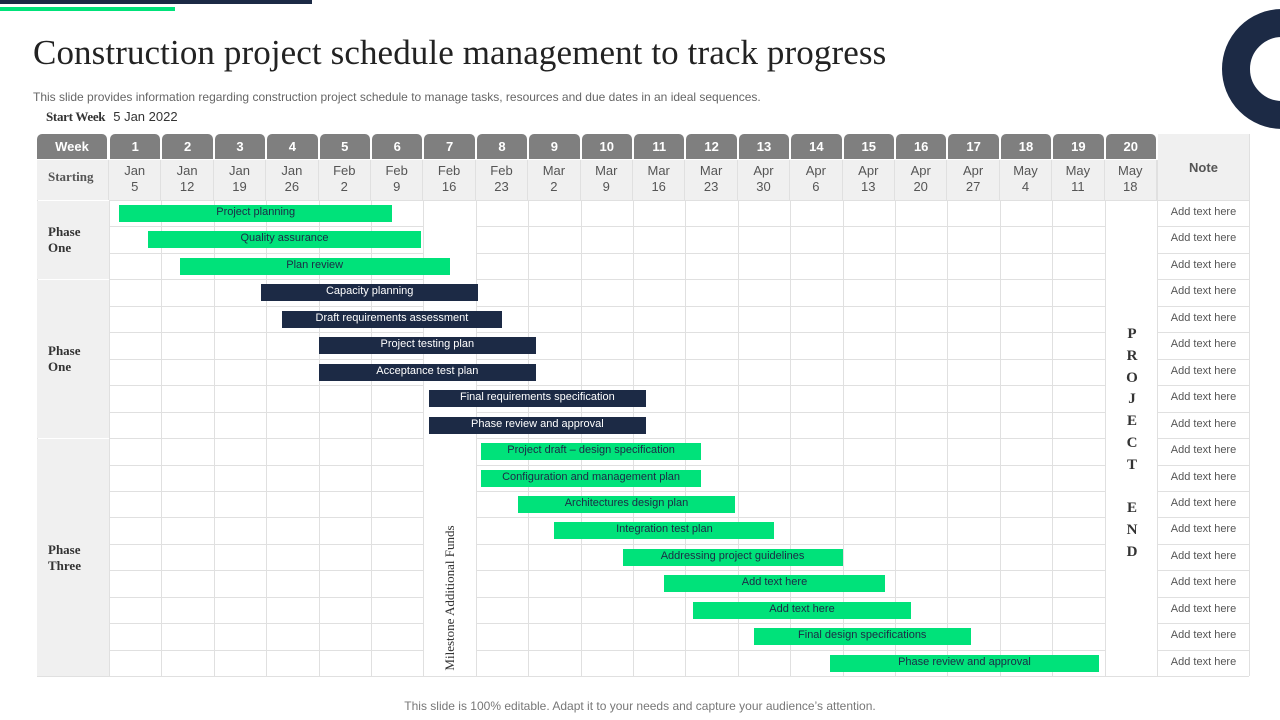 This screenshot has height=720, width=1280. I want to click on start-week-value: 5 Jan 2022, so click(145, 116).